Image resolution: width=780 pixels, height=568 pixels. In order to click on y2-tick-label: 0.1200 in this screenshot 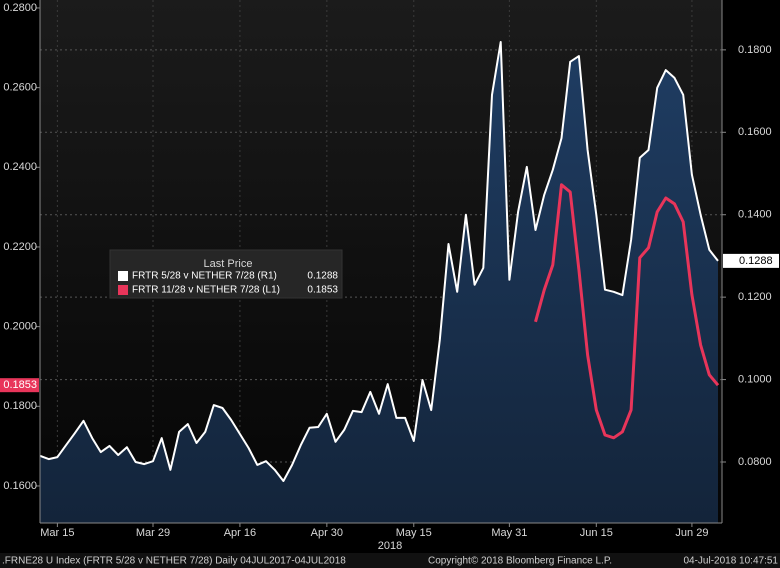, I will do `click(755, 297)`.